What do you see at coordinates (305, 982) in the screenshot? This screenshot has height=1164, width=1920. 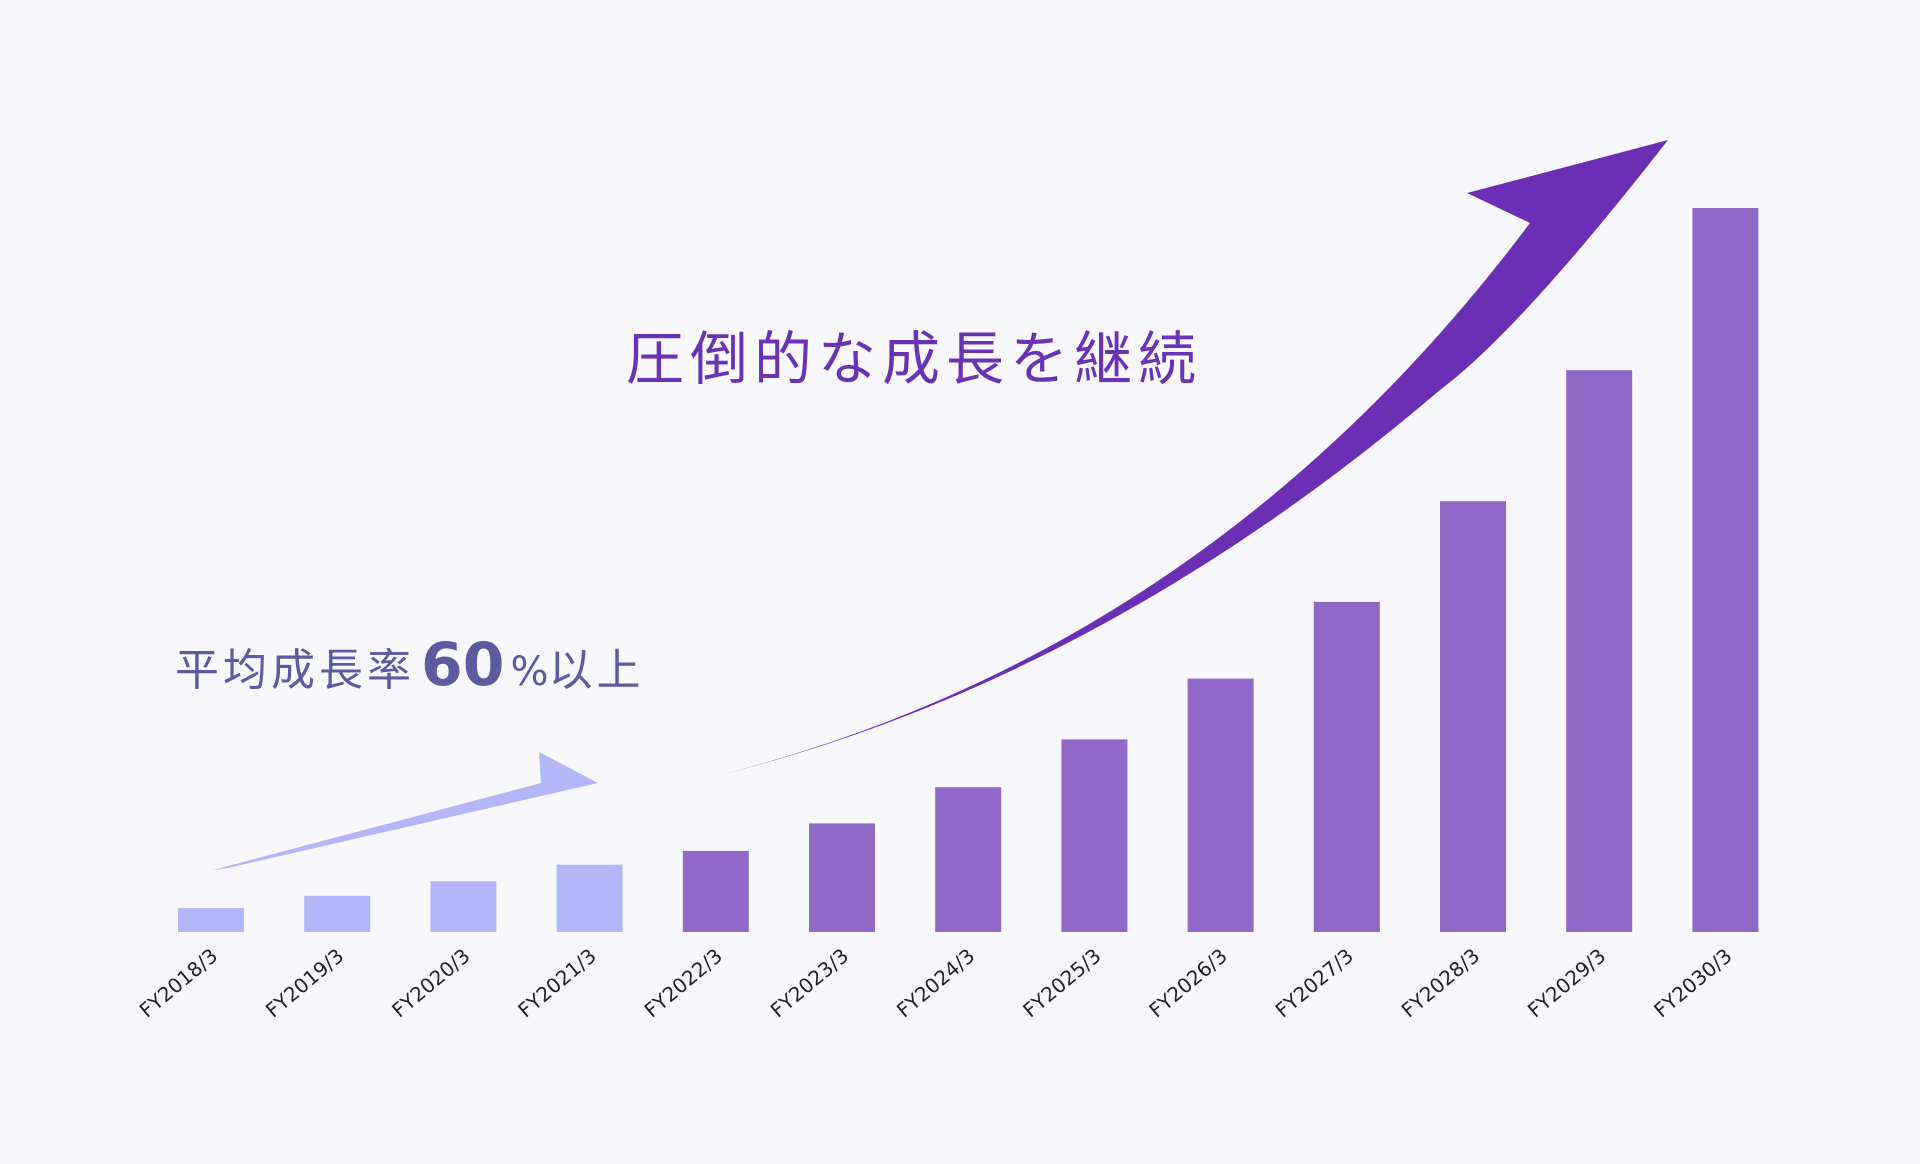 I see `x-tick-label: FY2019/3` at bounding box center [305, 982].